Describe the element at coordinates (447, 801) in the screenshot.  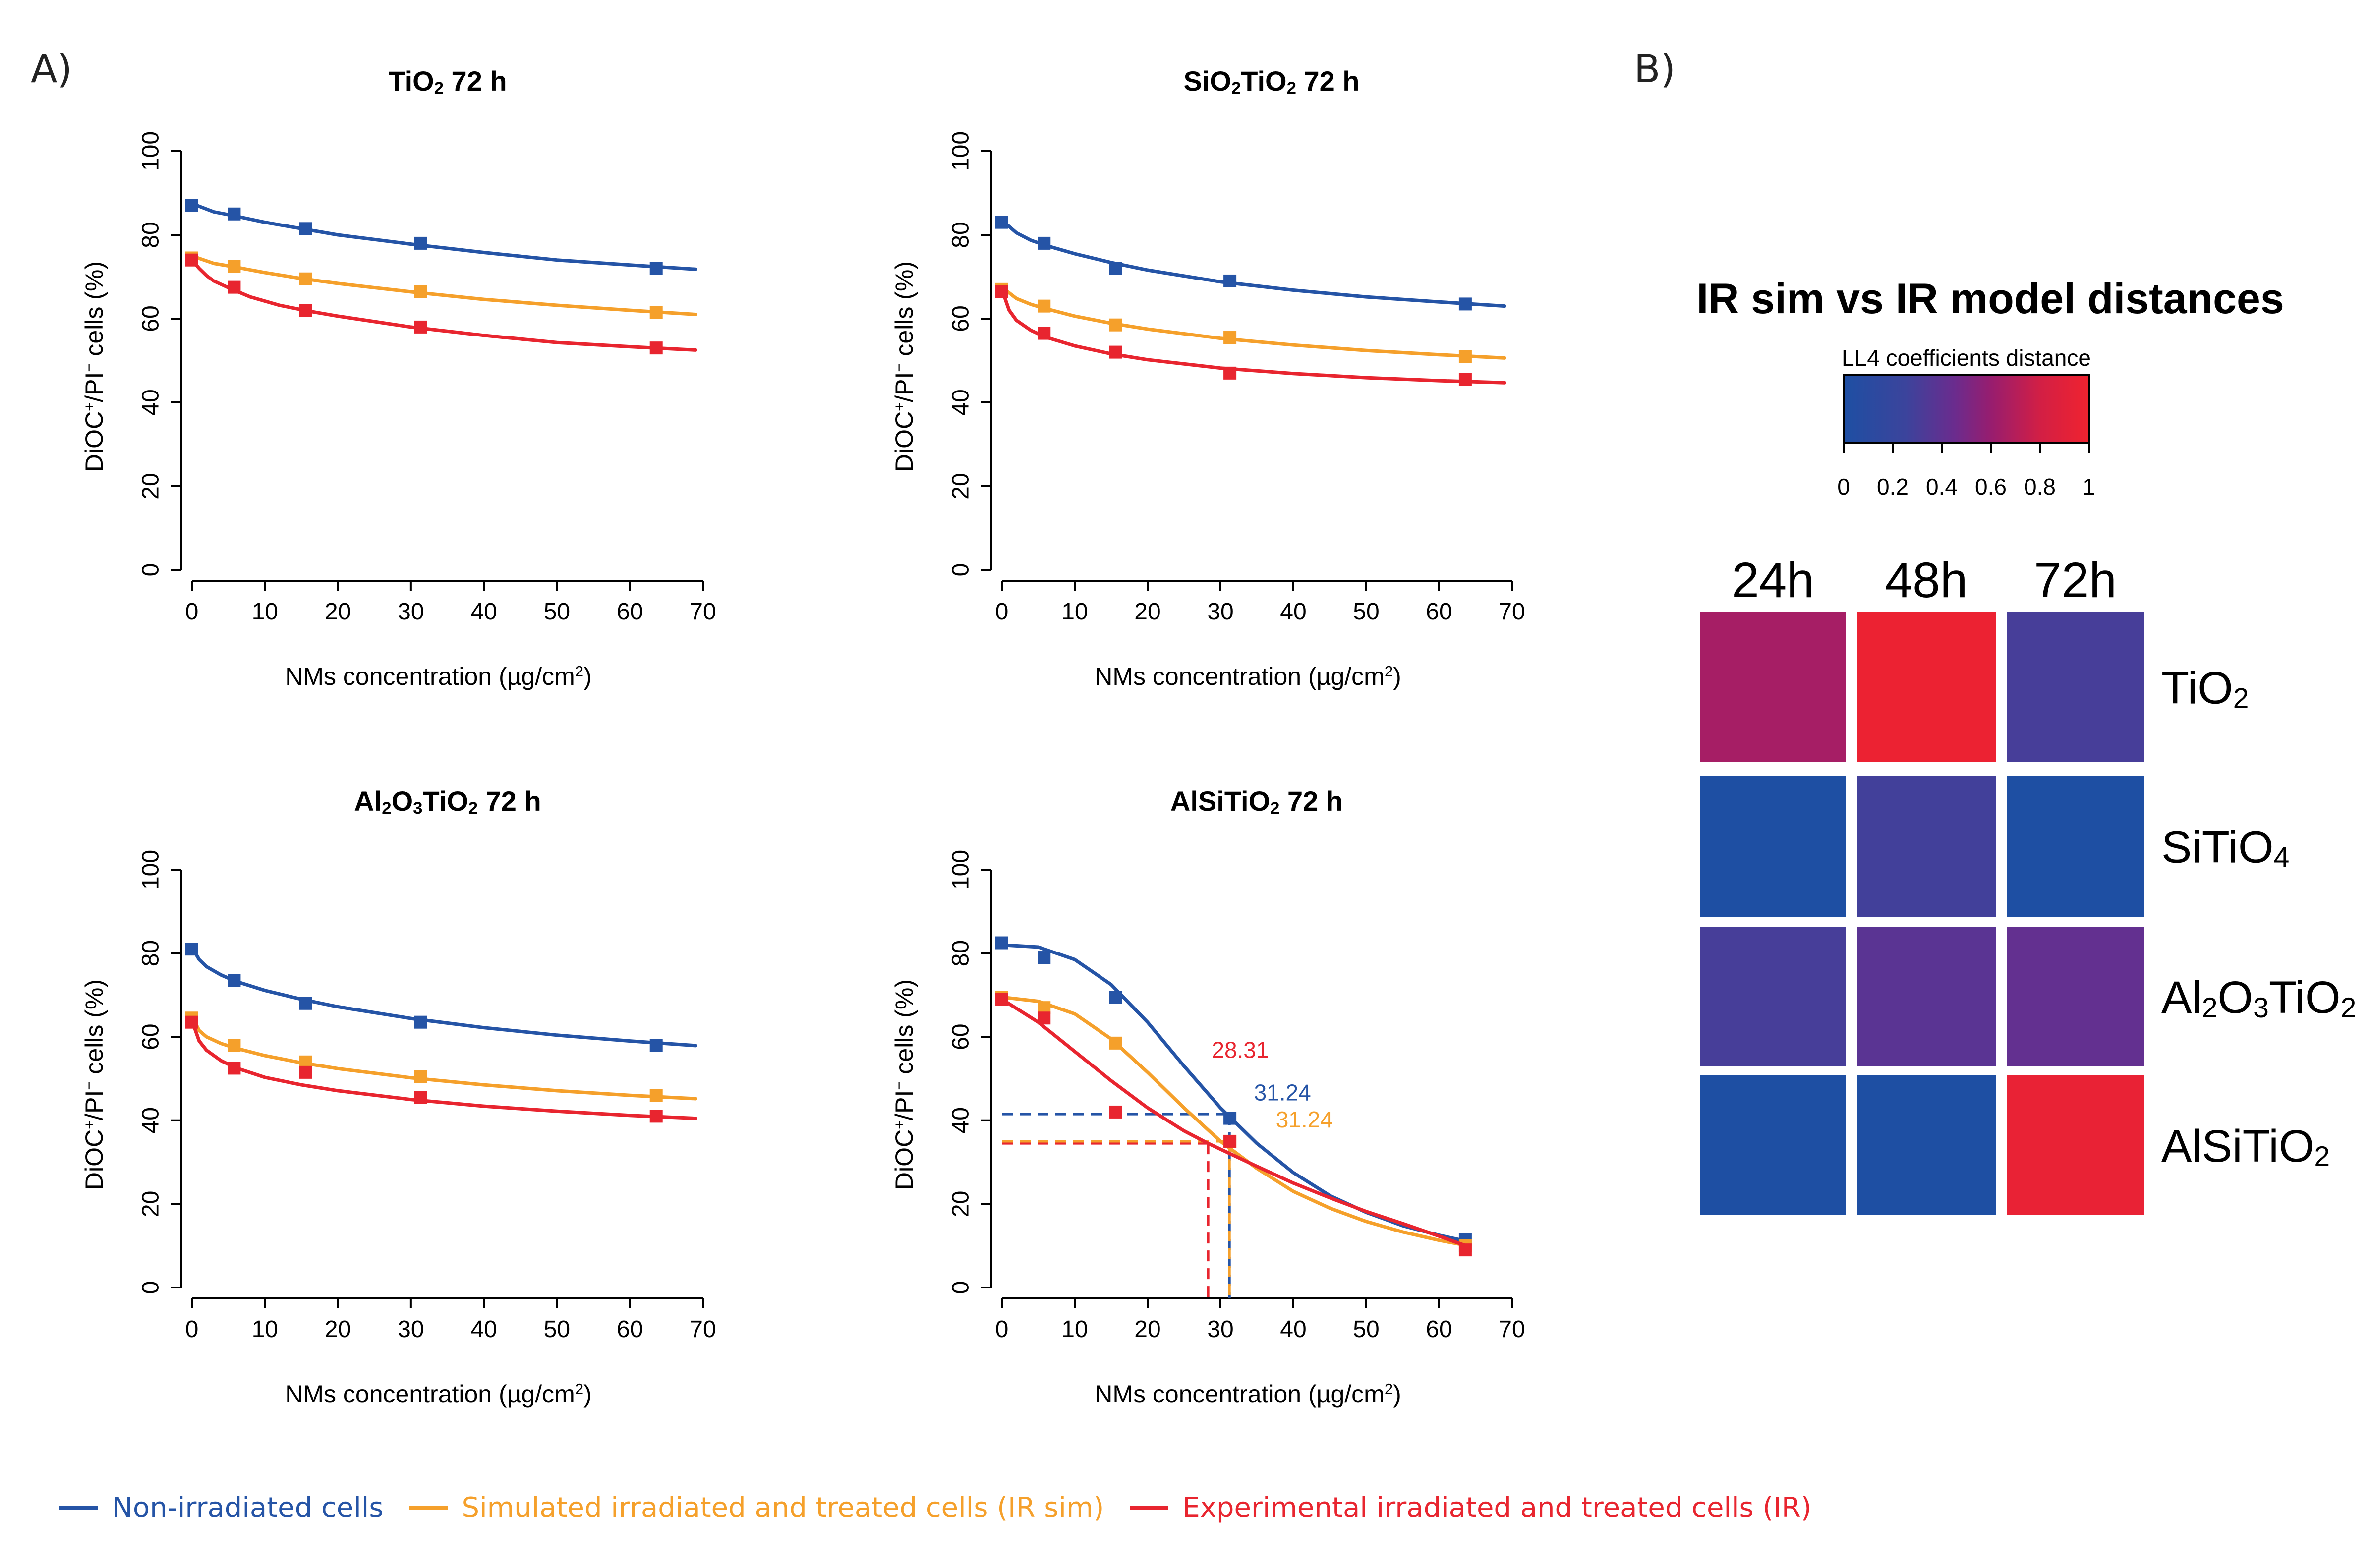
I see `chart-title: Al2O3TiO2 72 h` at that location.